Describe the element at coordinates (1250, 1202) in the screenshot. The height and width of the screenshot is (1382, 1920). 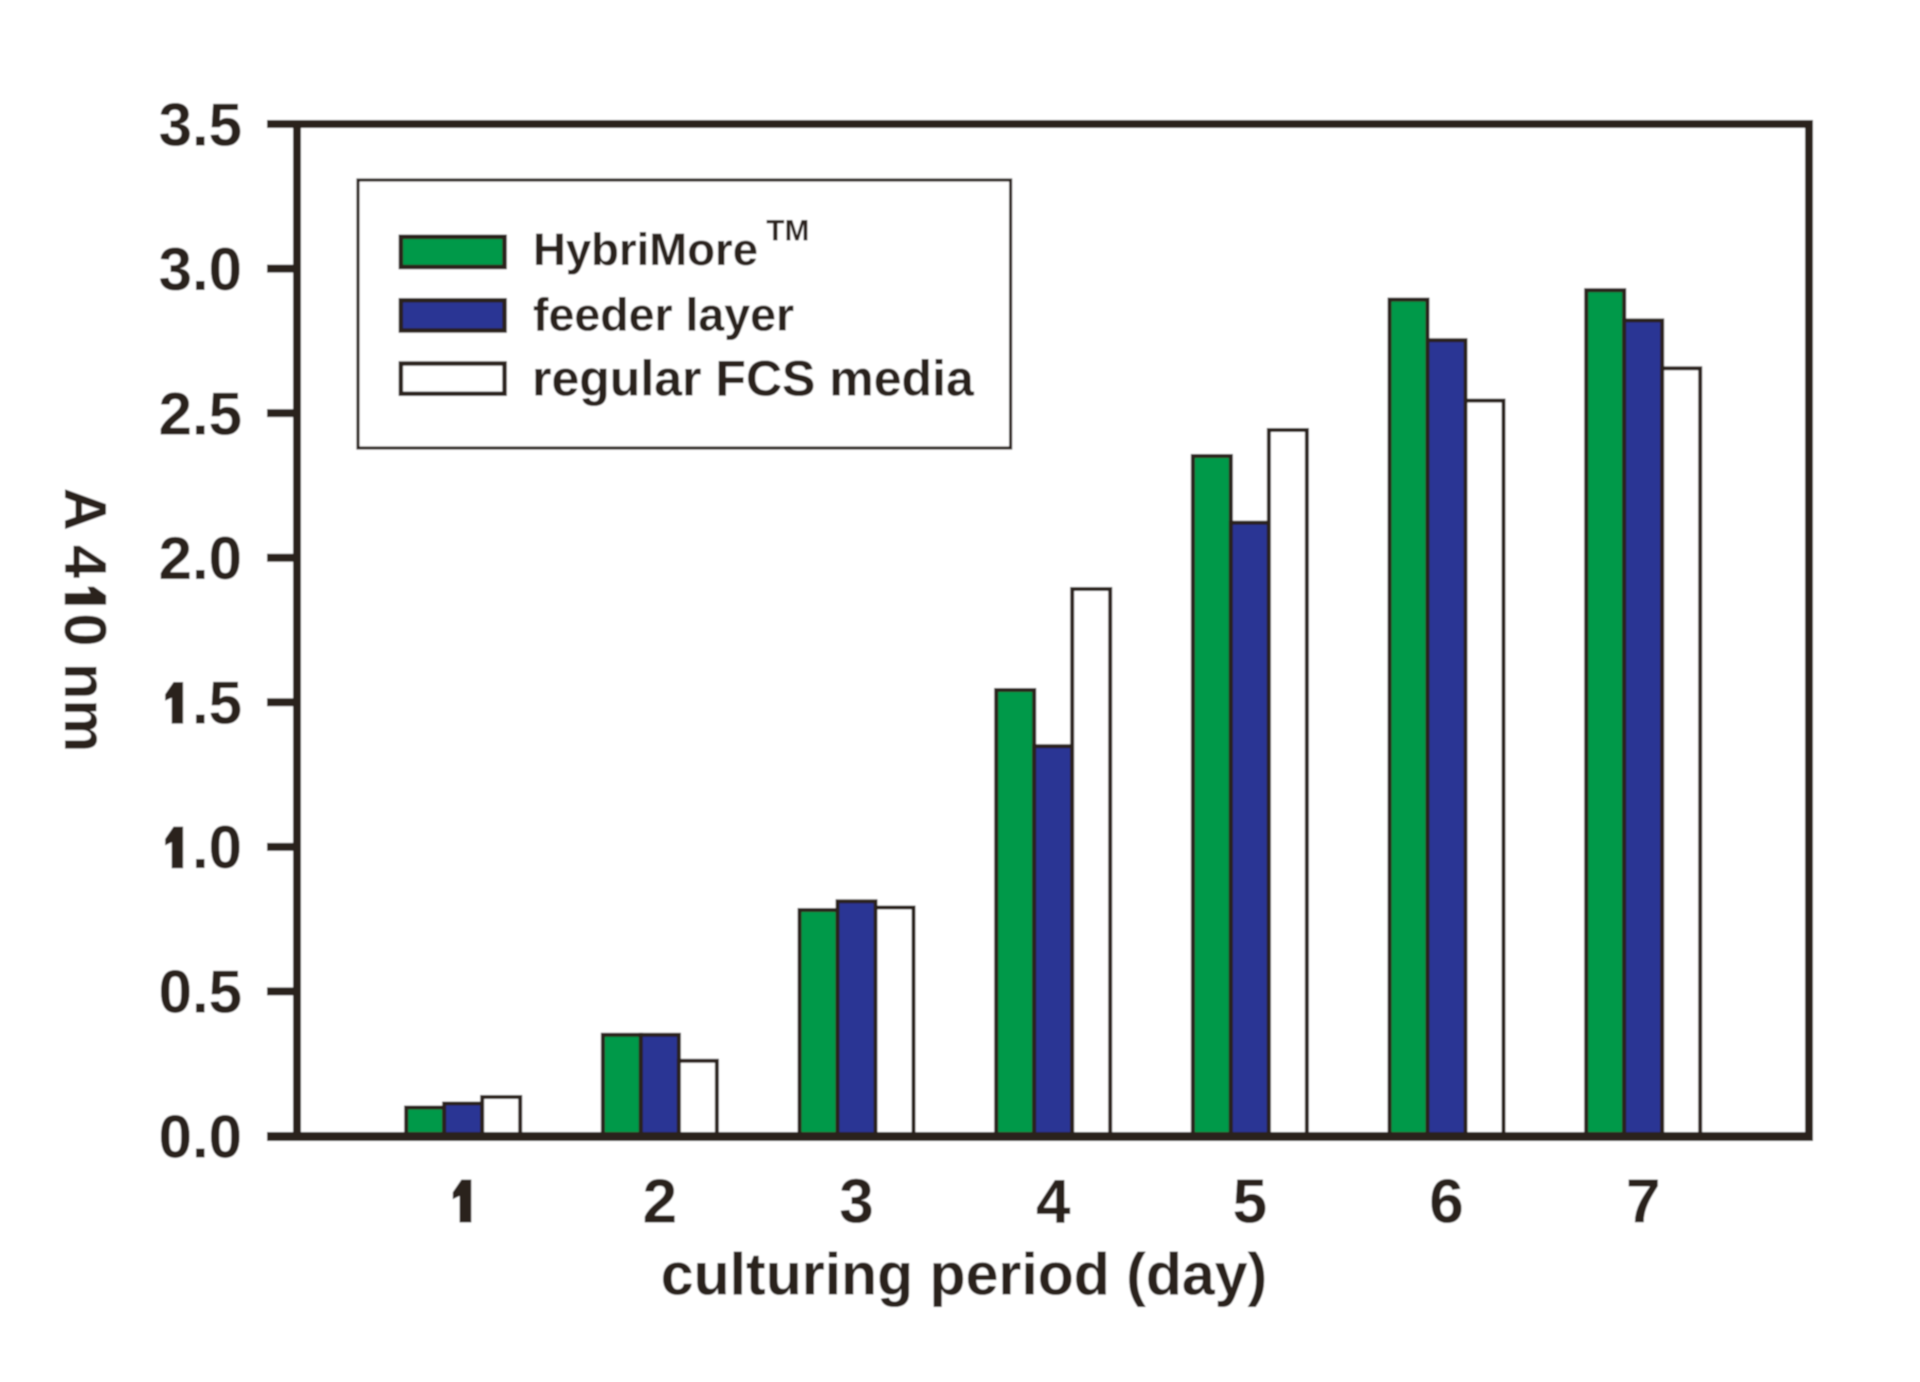
I see `svg-text: 5` at that location.